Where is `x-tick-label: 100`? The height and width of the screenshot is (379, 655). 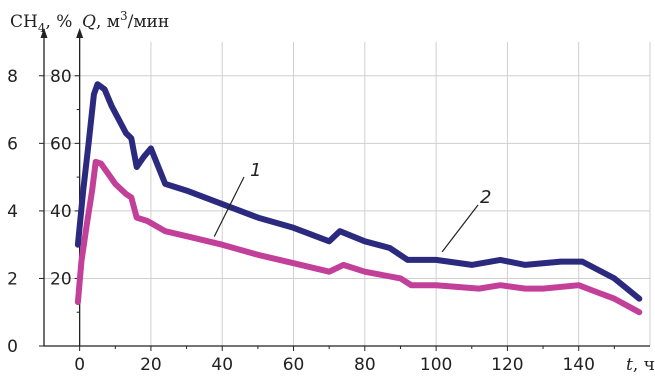 x-tick-label: 100 is located at coordinates (436, 365).